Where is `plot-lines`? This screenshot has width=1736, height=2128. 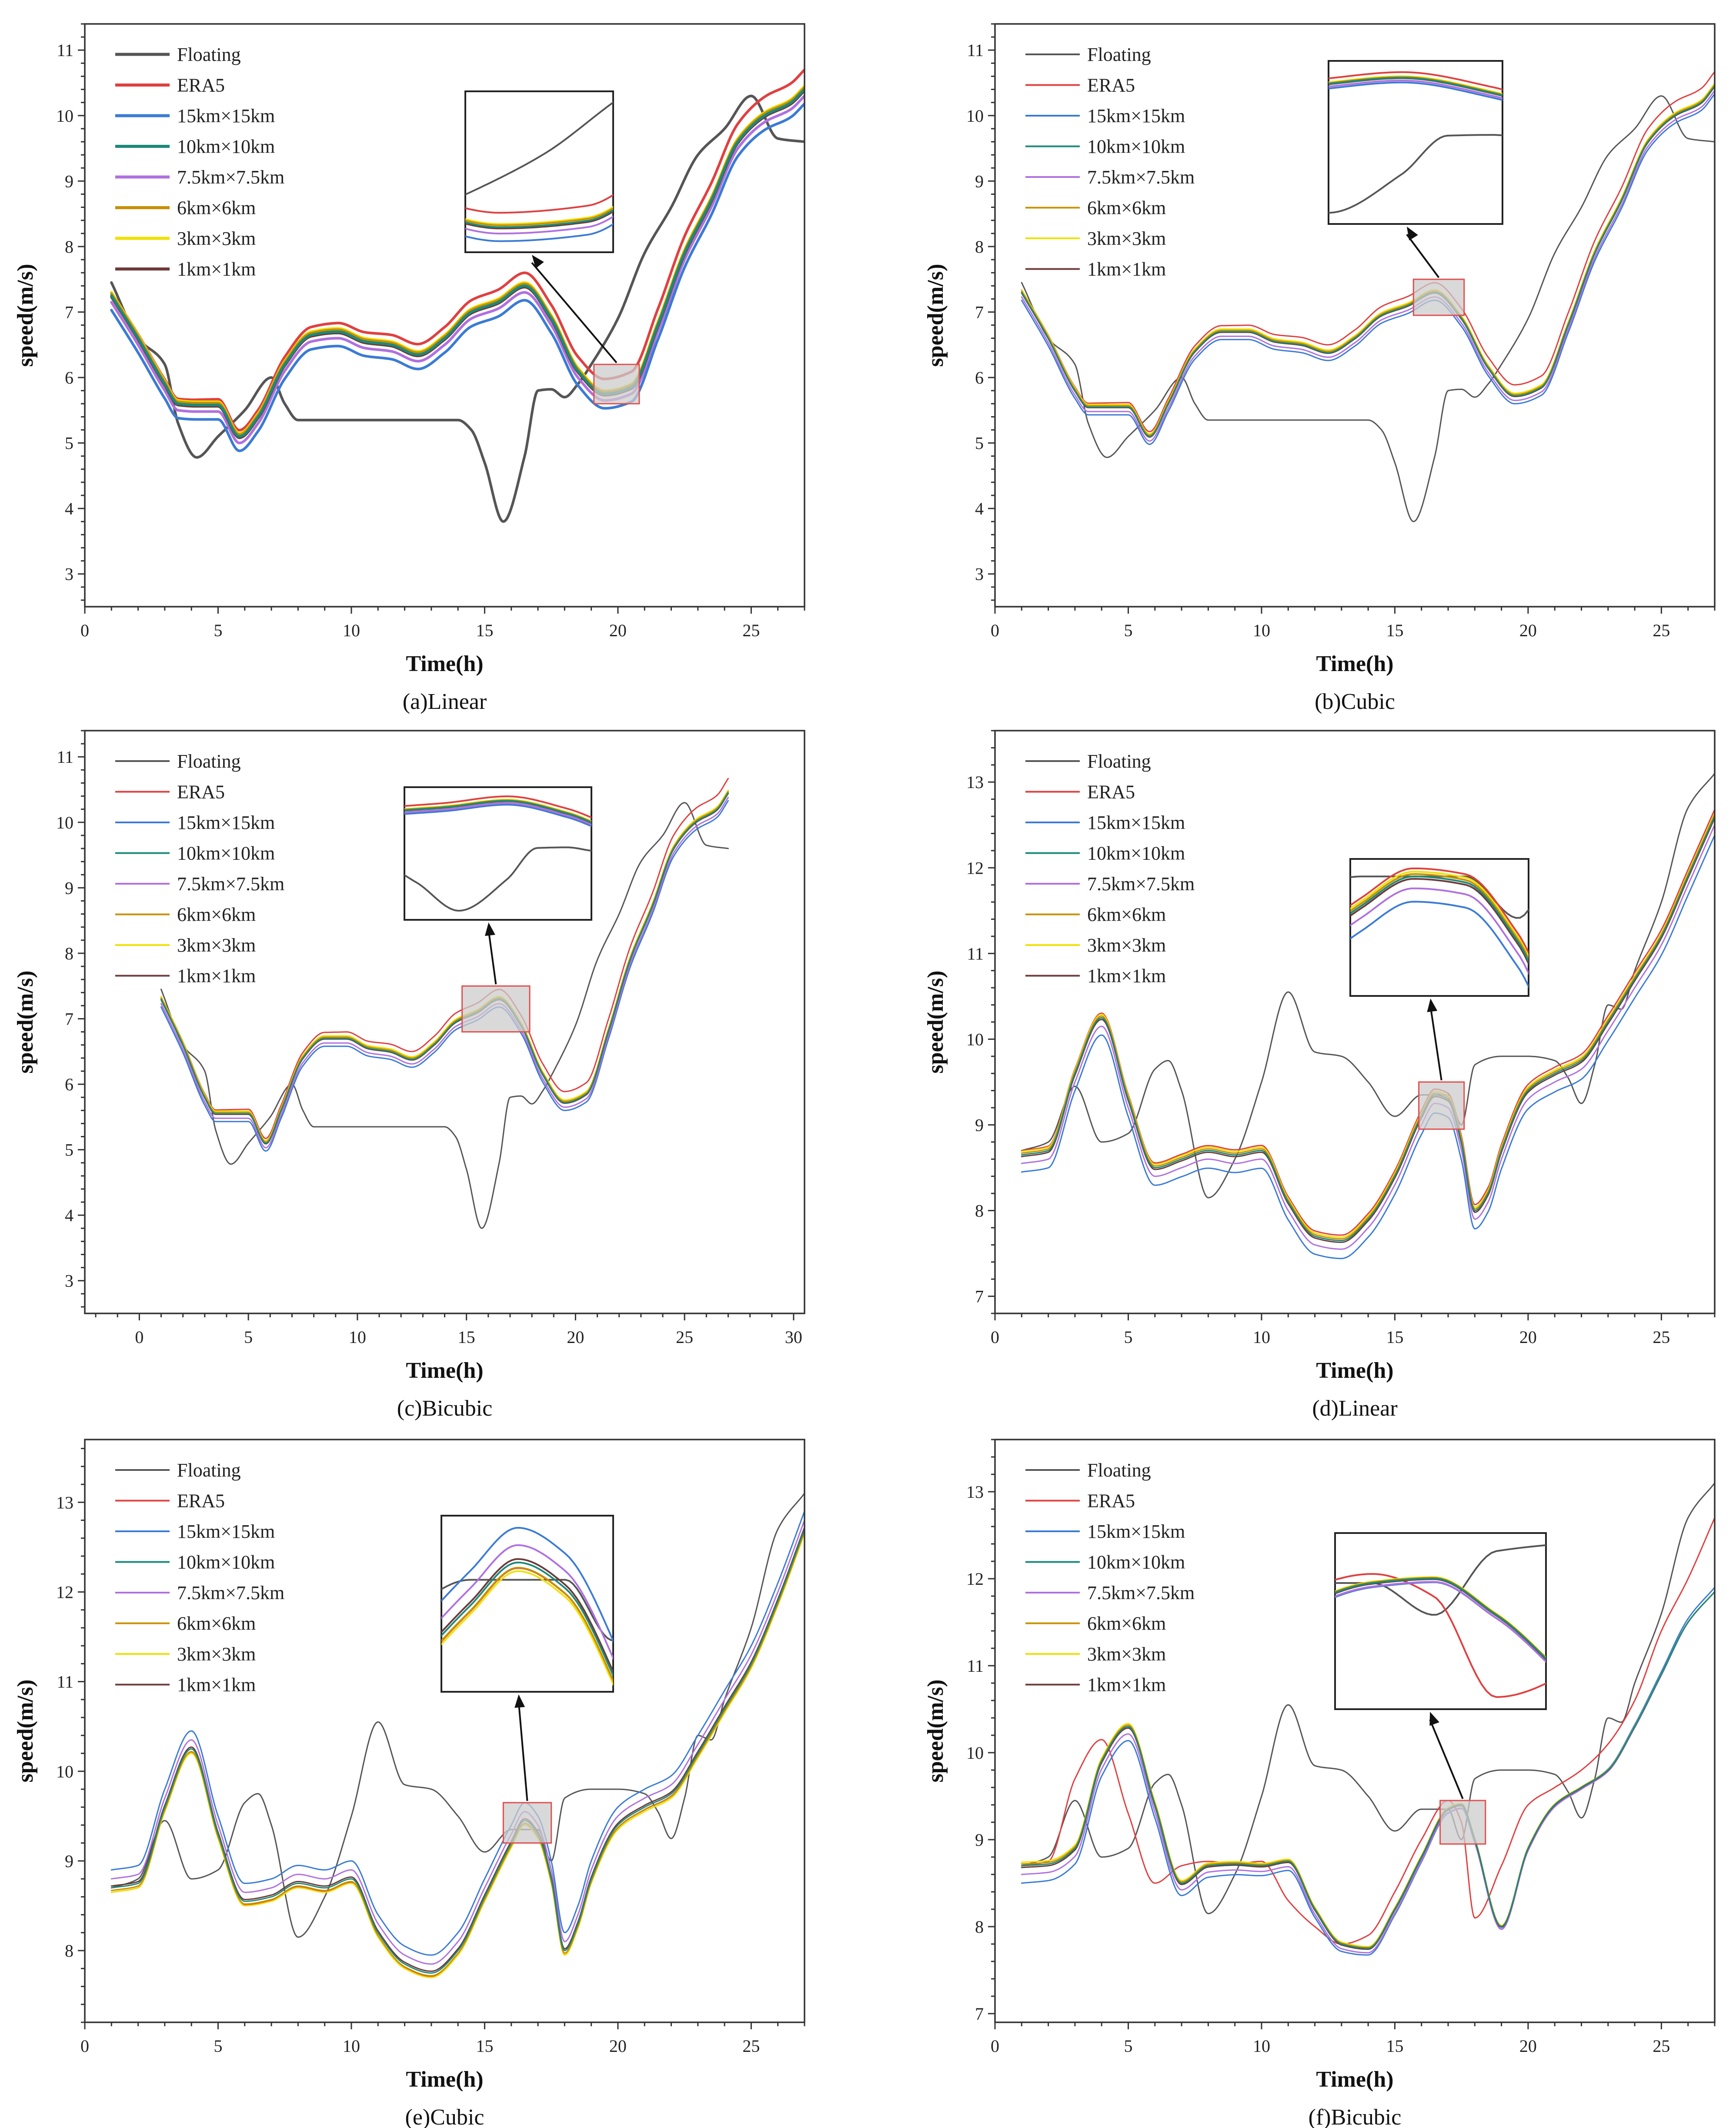
plot-lines is located at coordinates (1368, 1016).